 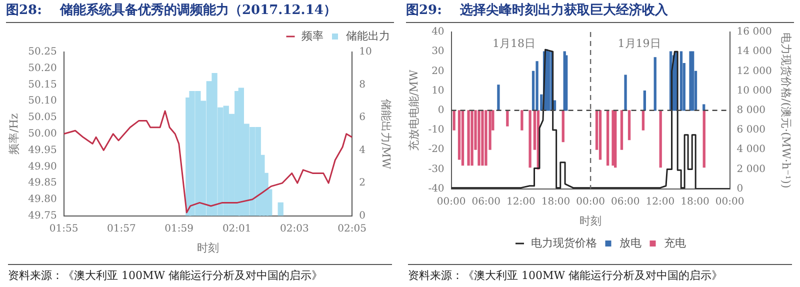 What do you see at coordinates (751, 169) in the screenshot?
I see `y2-tick-label: 2 000` at bounding box center [751, 169].